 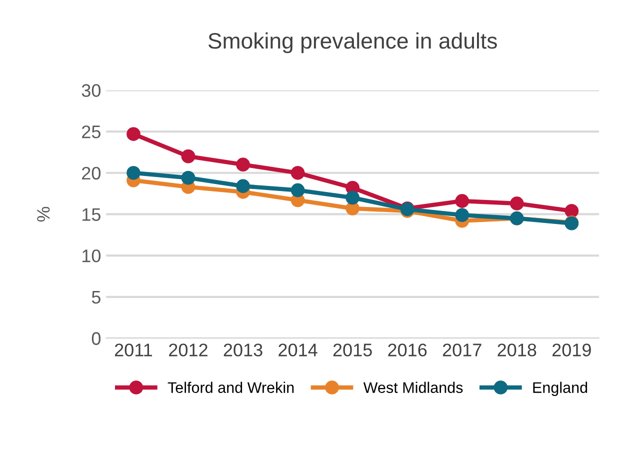 I want to click on x-tick-label: 2017, so click(x=462, y=350).